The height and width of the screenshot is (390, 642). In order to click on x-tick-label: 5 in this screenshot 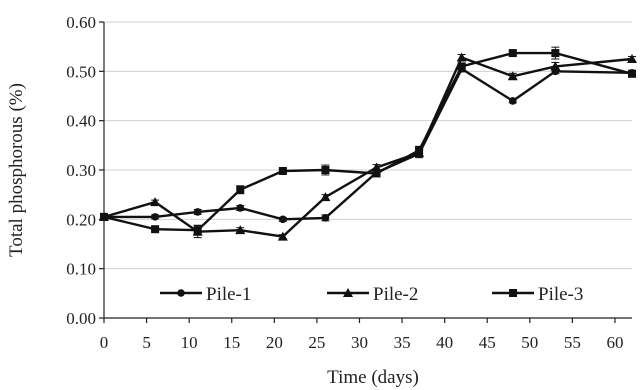, I will do `click(146, 342)`.